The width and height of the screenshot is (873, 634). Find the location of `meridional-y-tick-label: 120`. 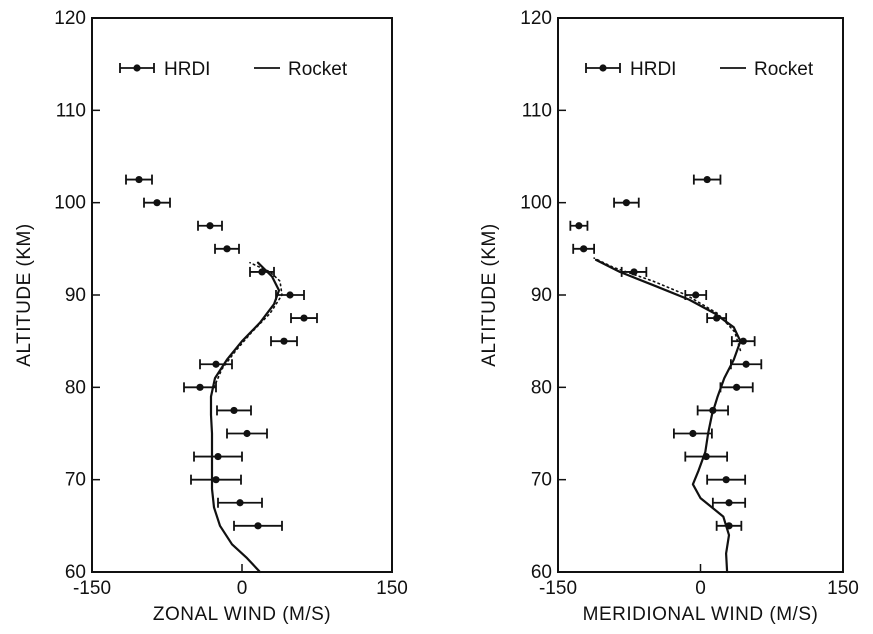

meridional-y-tick-label: 120 is located at coordinates (536, 18).